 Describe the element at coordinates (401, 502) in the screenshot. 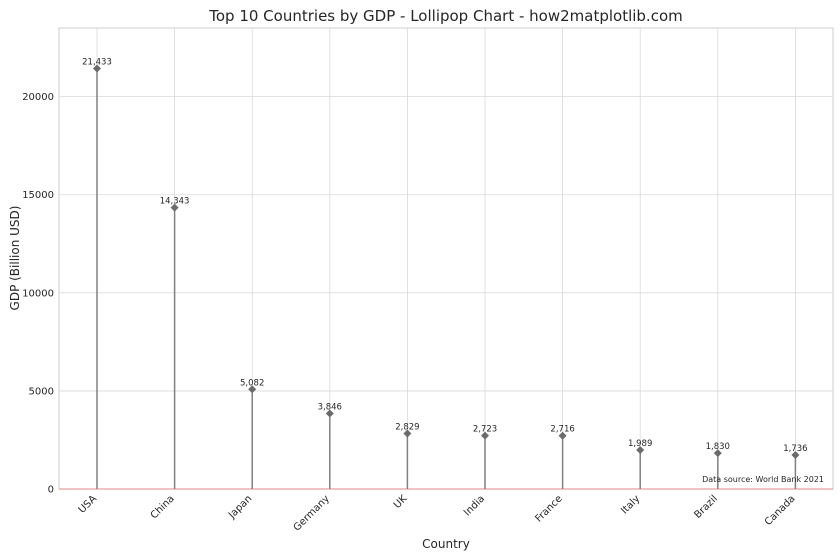

I see `x-tick-label-uk: UK` at that location.